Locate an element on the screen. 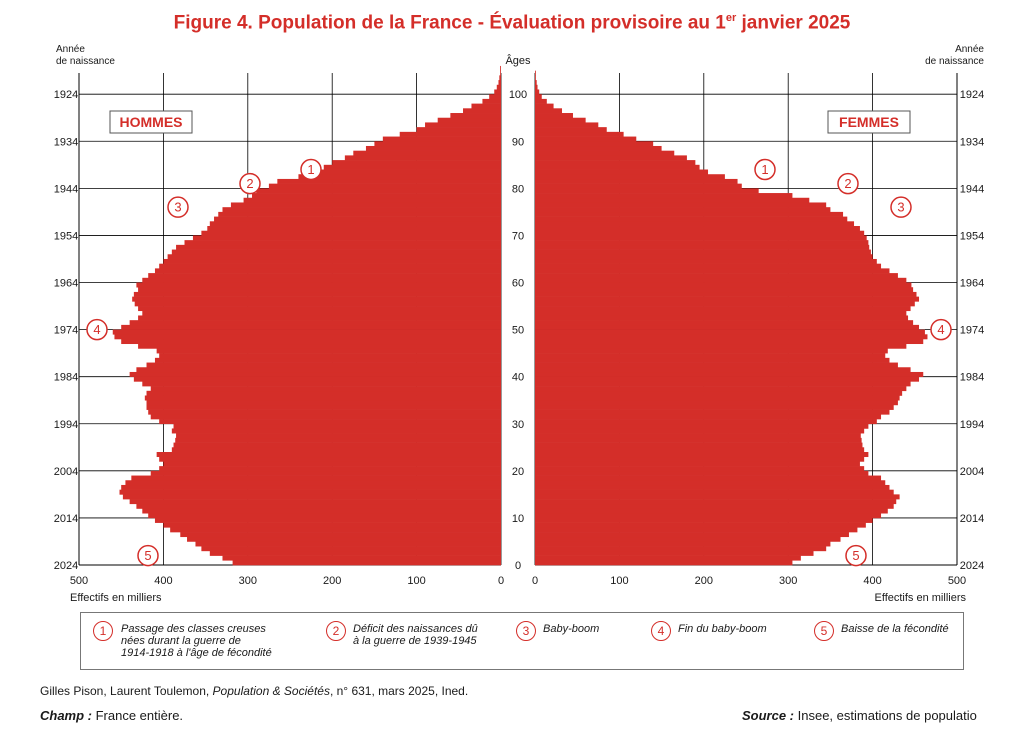 This screenshot has height=742, width=1024. women-annotation-4: 4 is located at coordinates (940, 329).